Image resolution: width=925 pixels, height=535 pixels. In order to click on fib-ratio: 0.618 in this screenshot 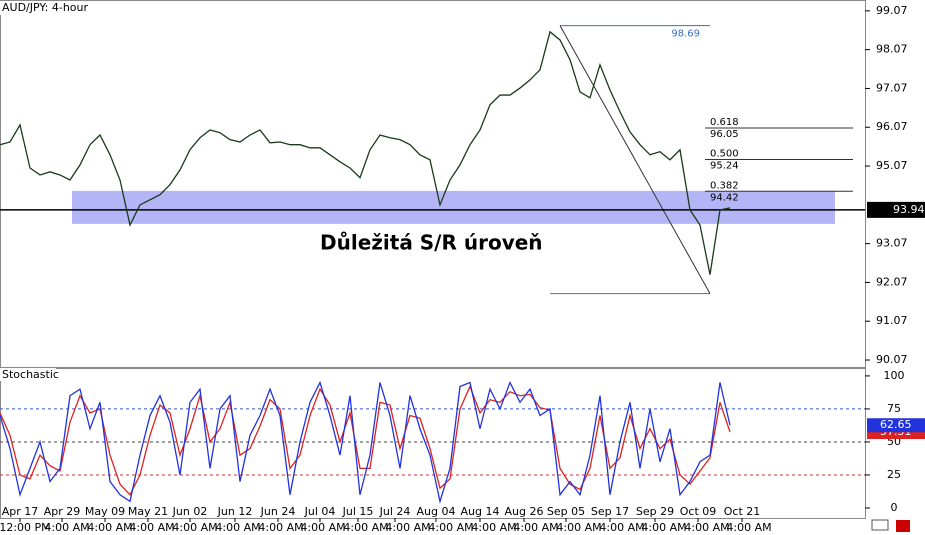, I will do `click(724, 122)`.